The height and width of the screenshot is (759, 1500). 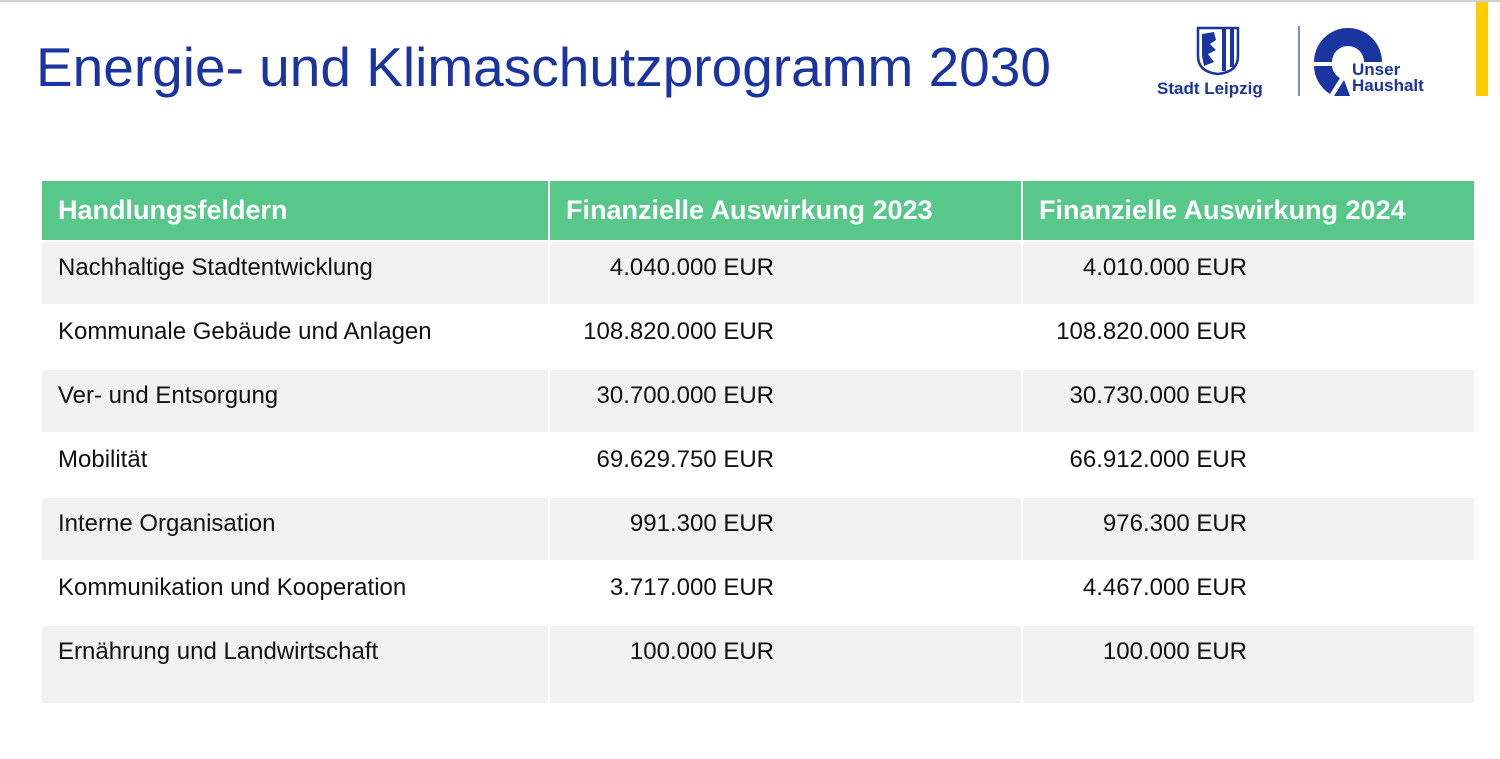 I want to click on field-name: Ernährung und Landwirtschaft, so click(x=295, y=664).